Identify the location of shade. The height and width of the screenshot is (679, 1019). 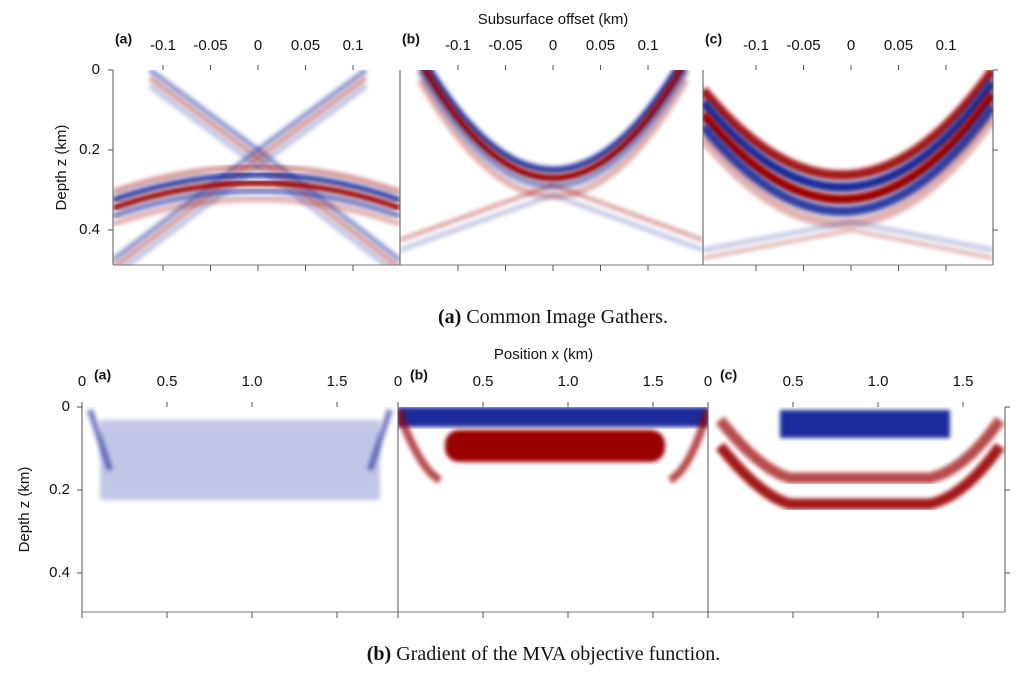
(240, 460).